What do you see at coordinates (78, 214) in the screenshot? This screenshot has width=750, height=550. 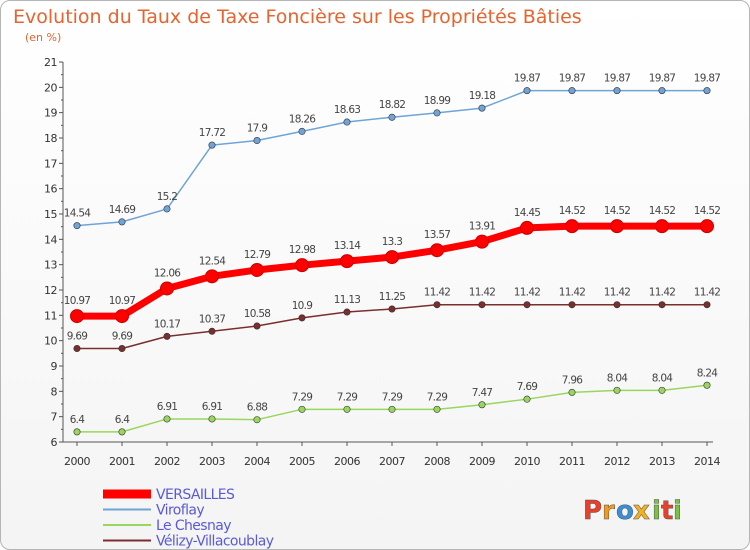 I see `data-label: 14.54` at bounding box center [78, 214].